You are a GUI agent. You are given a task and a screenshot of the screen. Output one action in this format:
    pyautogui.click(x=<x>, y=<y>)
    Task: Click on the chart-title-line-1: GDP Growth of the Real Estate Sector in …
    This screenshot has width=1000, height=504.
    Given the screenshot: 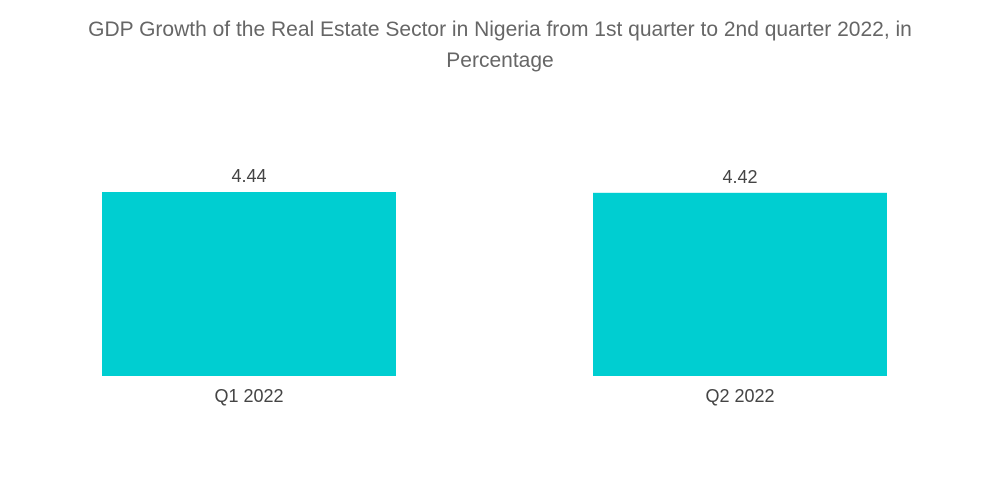 What is the action you would take?
    pyautogui.click(x=500, y=29)
    